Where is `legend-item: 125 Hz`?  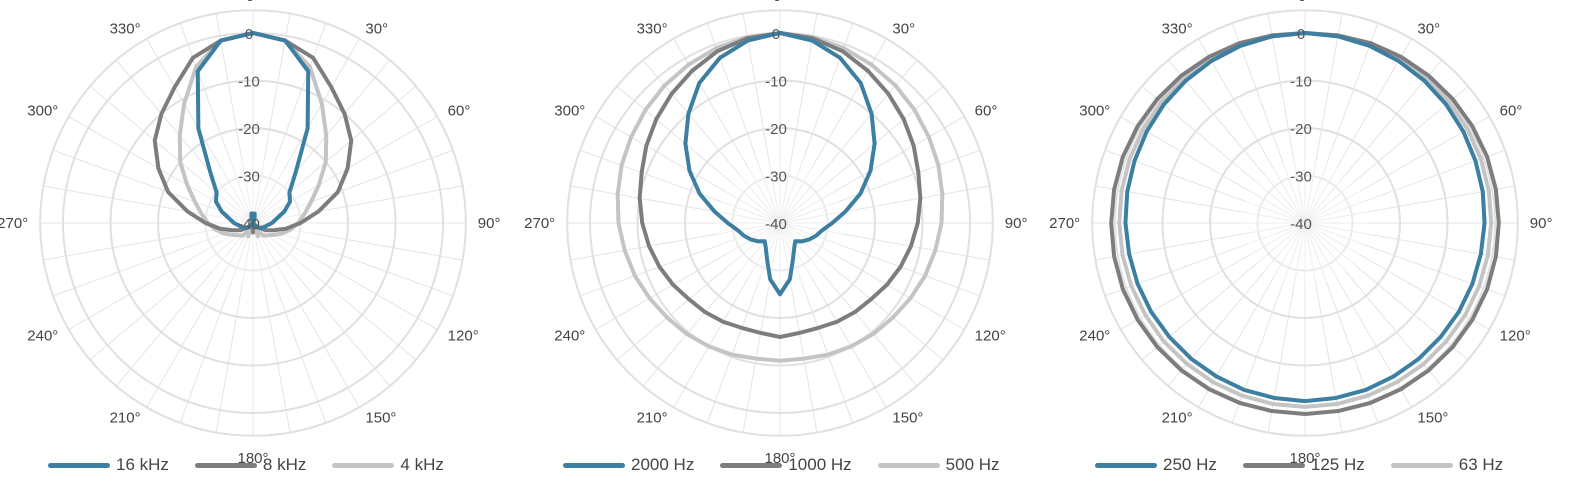
legend-item: 125 Hz is located at coordinates (1303, 465).